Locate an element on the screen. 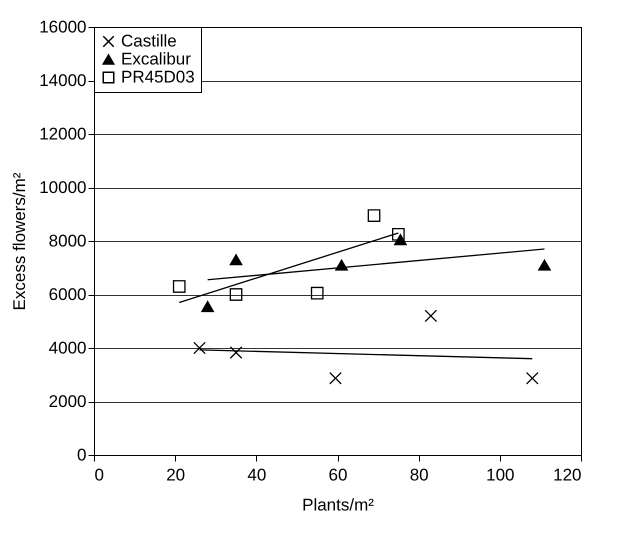 This screenshot has height=536, width=637. y-tick-label: 8000 is located at coordinates (67, 241).